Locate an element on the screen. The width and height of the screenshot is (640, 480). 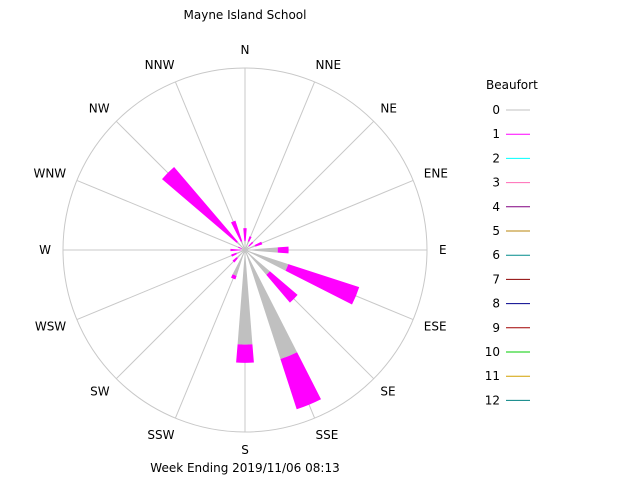
spoke-ne is located at coordinates (309, 185).